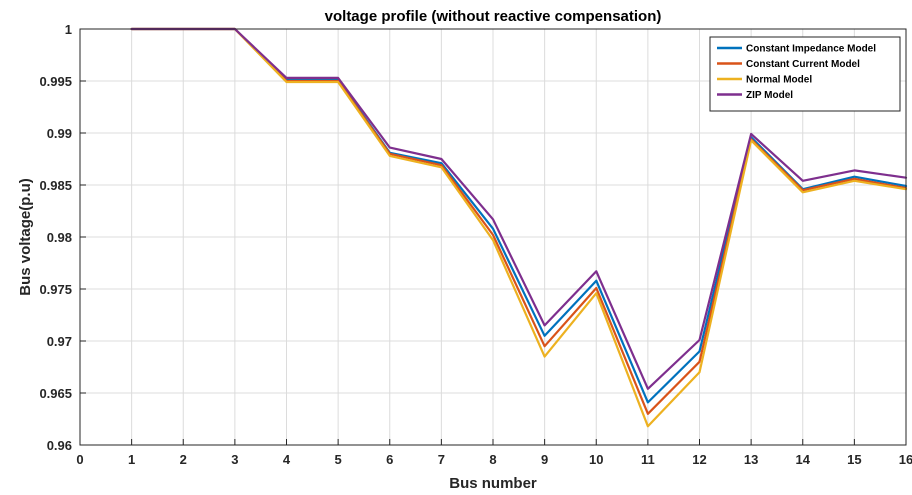 This screenshot has height=495, width=912. Describe the element at coordinates (596, 459) in the screenshot. I see `x-tick-label: 10` at that location.